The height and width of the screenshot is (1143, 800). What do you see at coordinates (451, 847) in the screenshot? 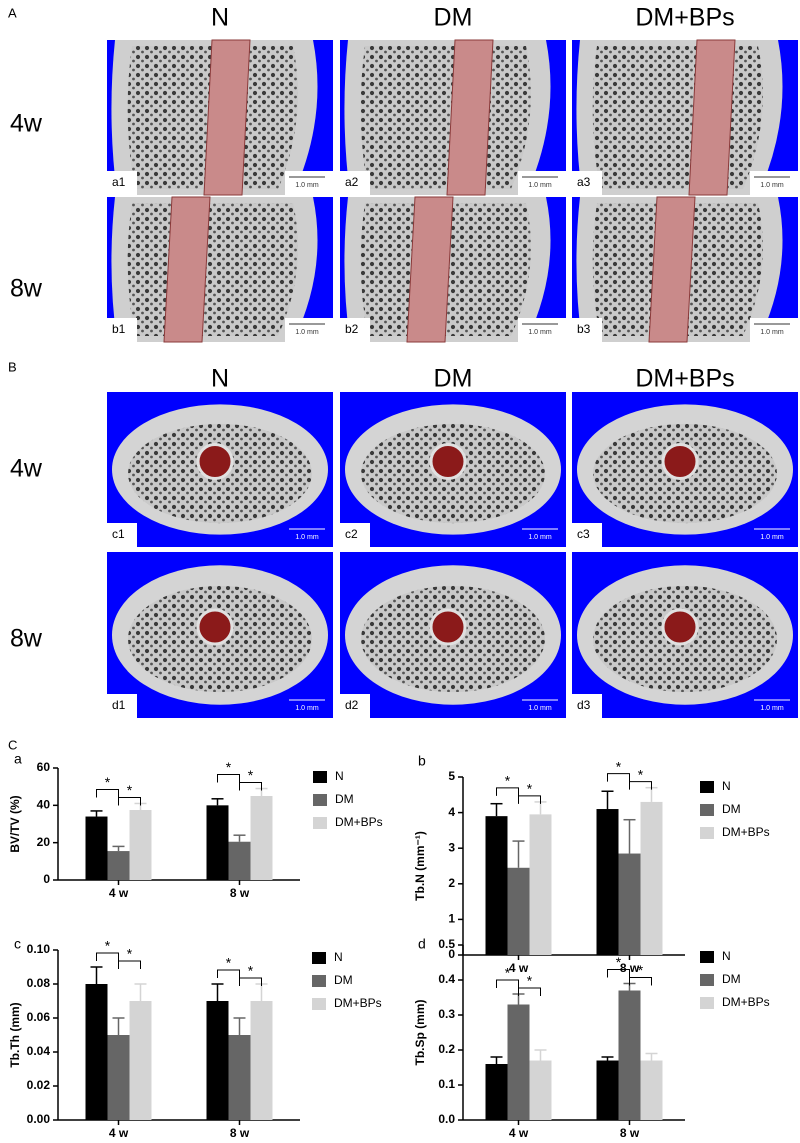
I see `y-tick-label: 3` at bounding box center [451, 847].